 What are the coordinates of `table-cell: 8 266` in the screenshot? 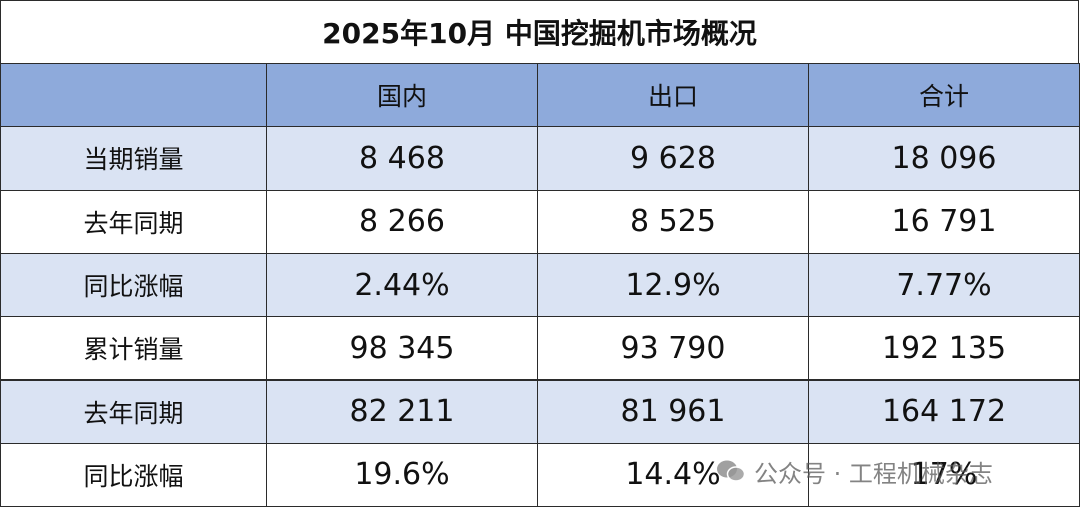 It's located at (402, 221).